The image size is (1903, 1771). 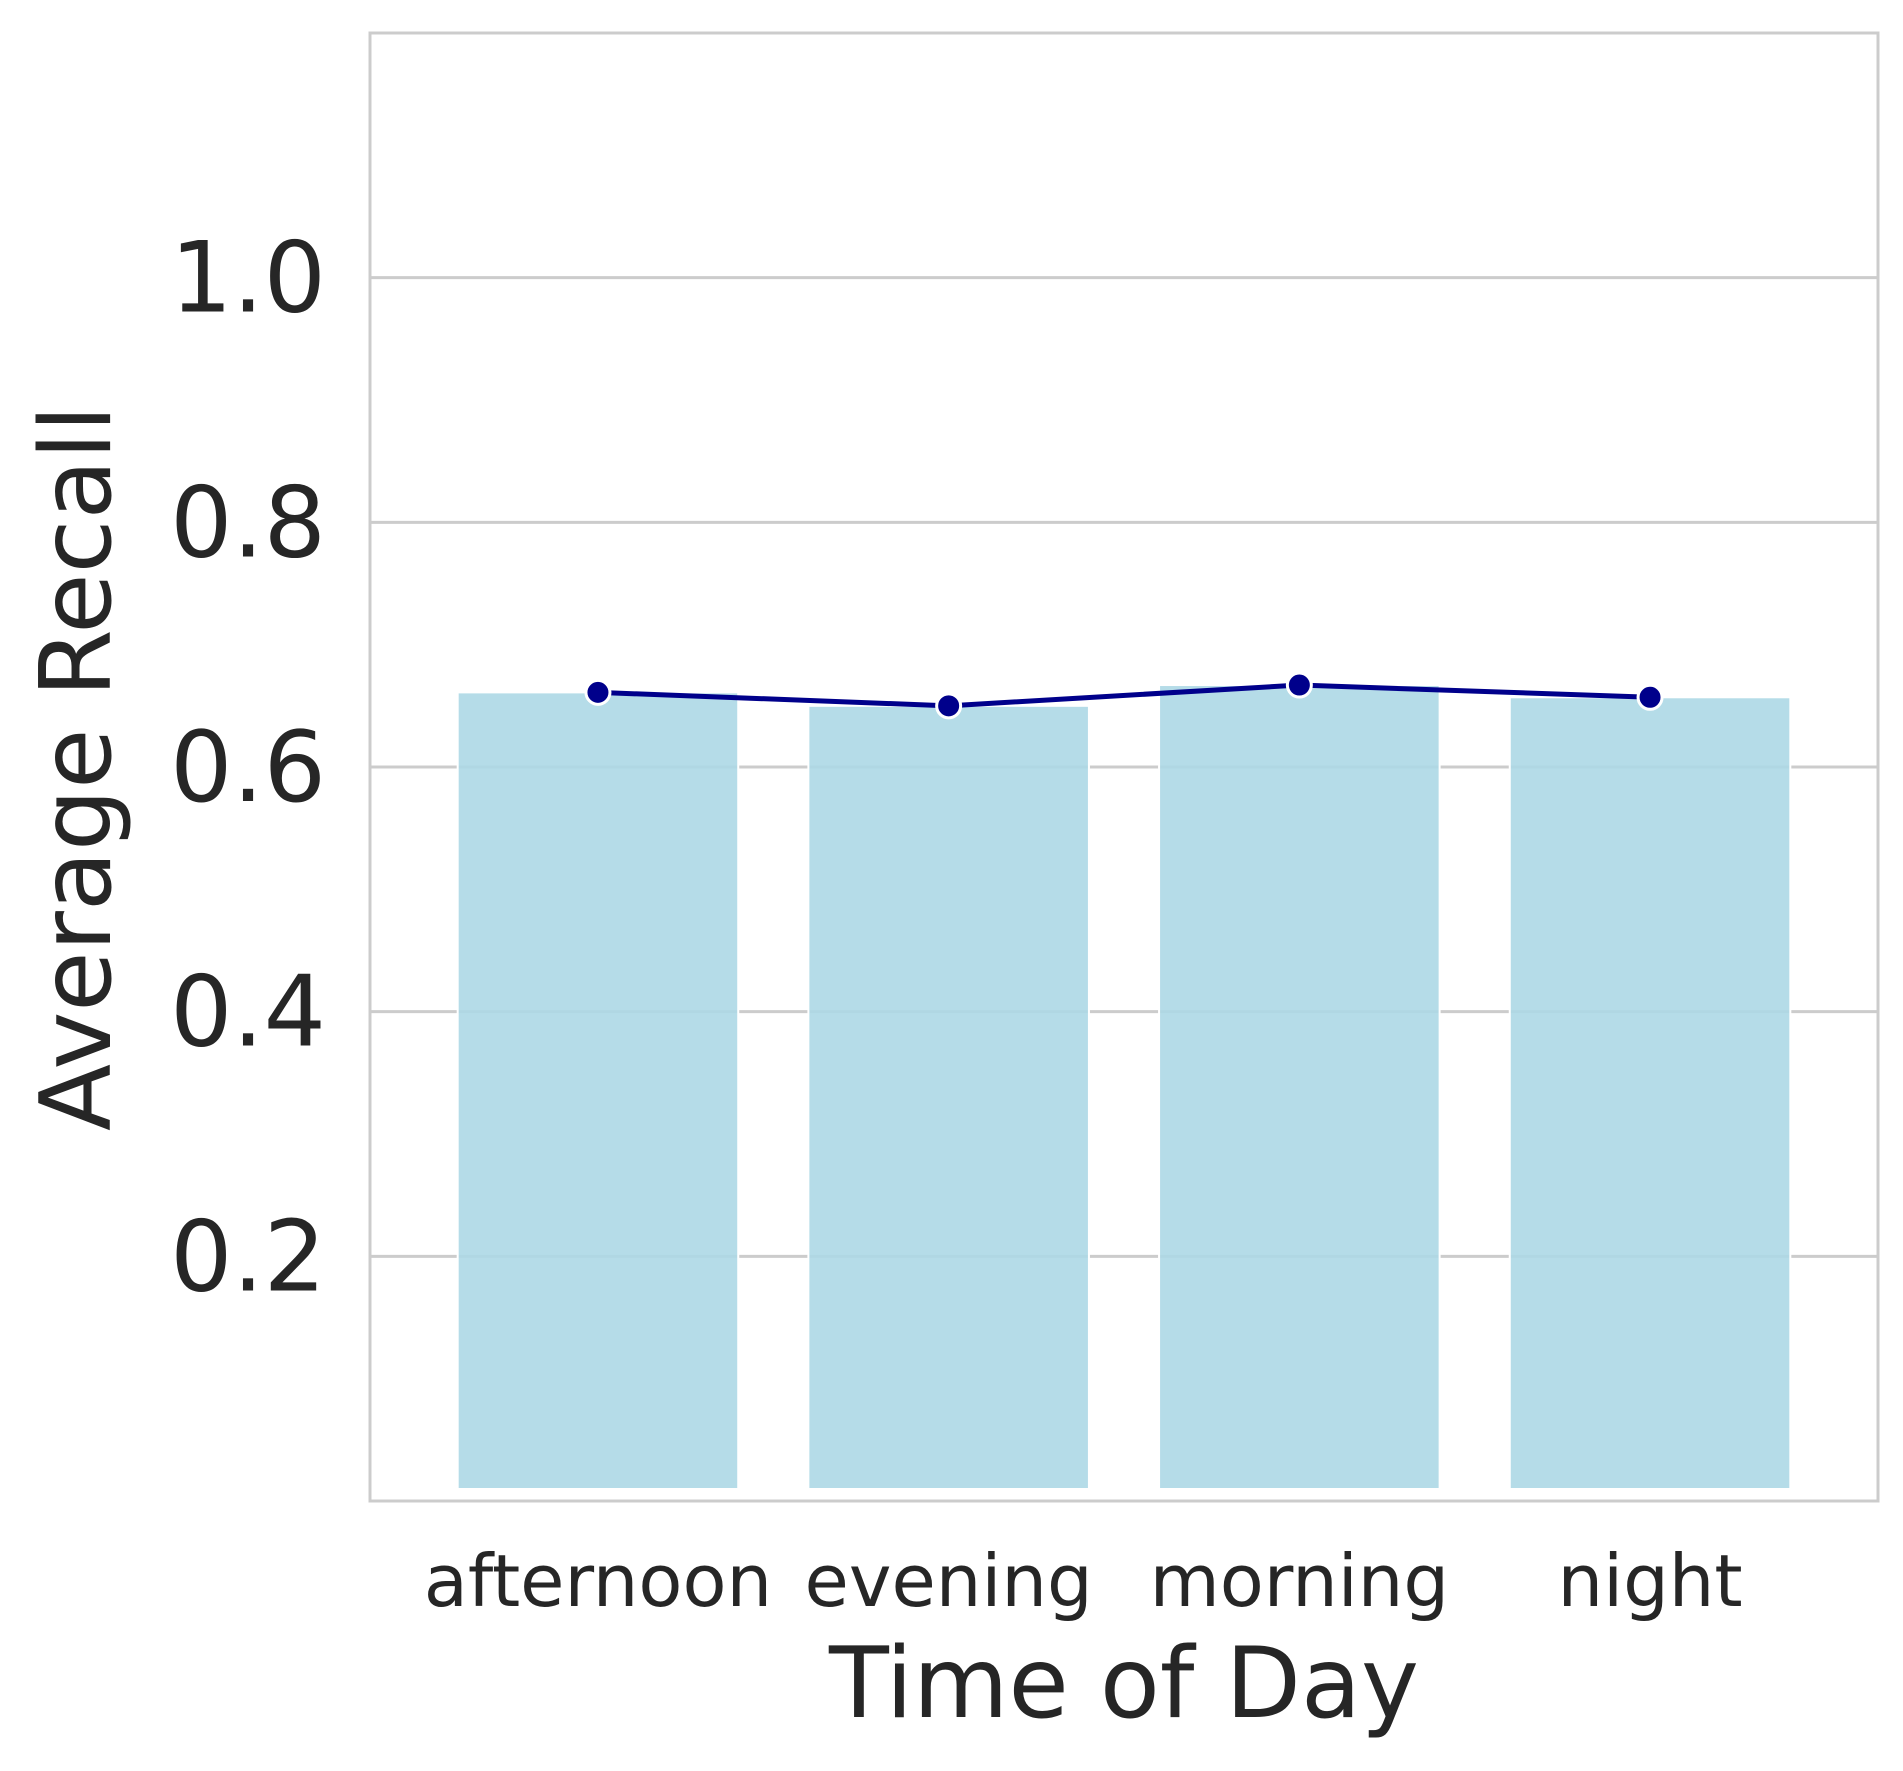 I want to click on y-tick-labels: 0.2 0.4 0.6 0.8 1.0, so click(x=248, y=768).